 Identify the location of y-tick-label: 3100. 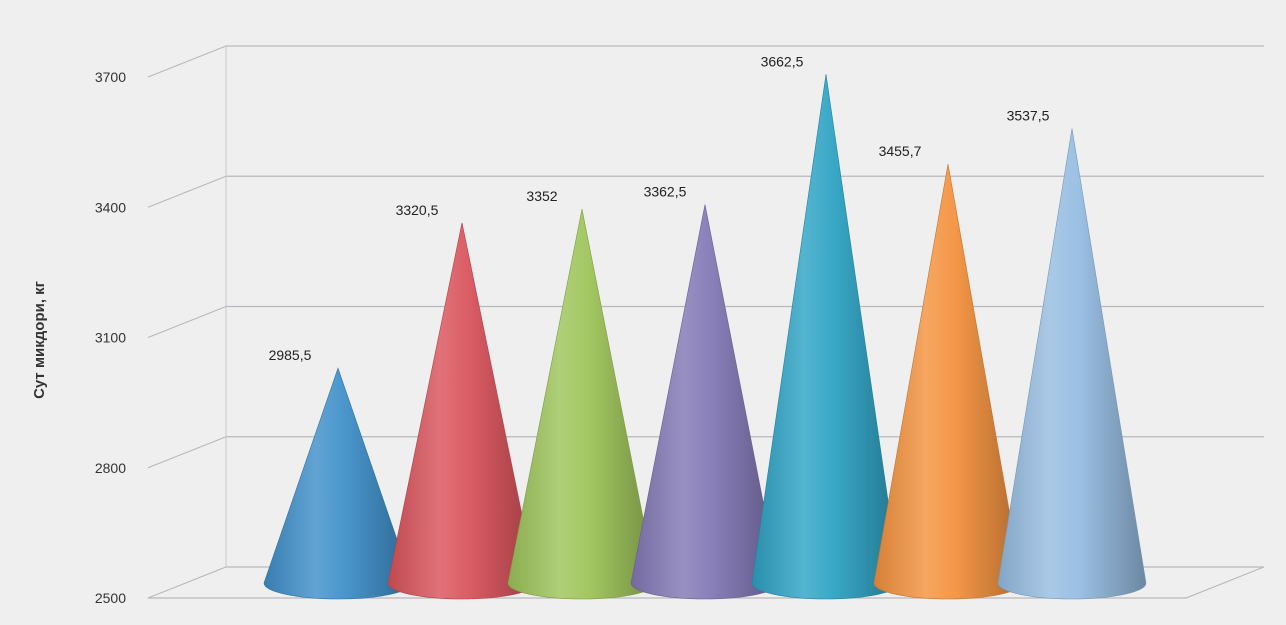
(110, 338).